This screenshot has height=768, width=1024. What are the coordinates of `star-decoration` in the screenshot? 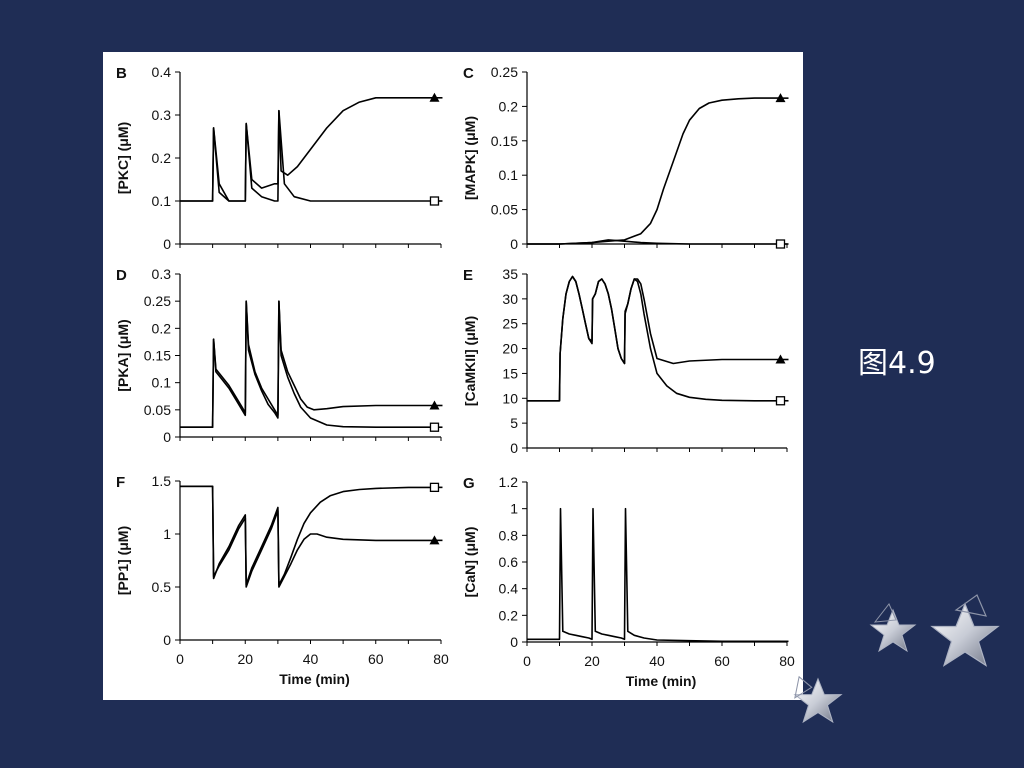 It's located at (900, 660).